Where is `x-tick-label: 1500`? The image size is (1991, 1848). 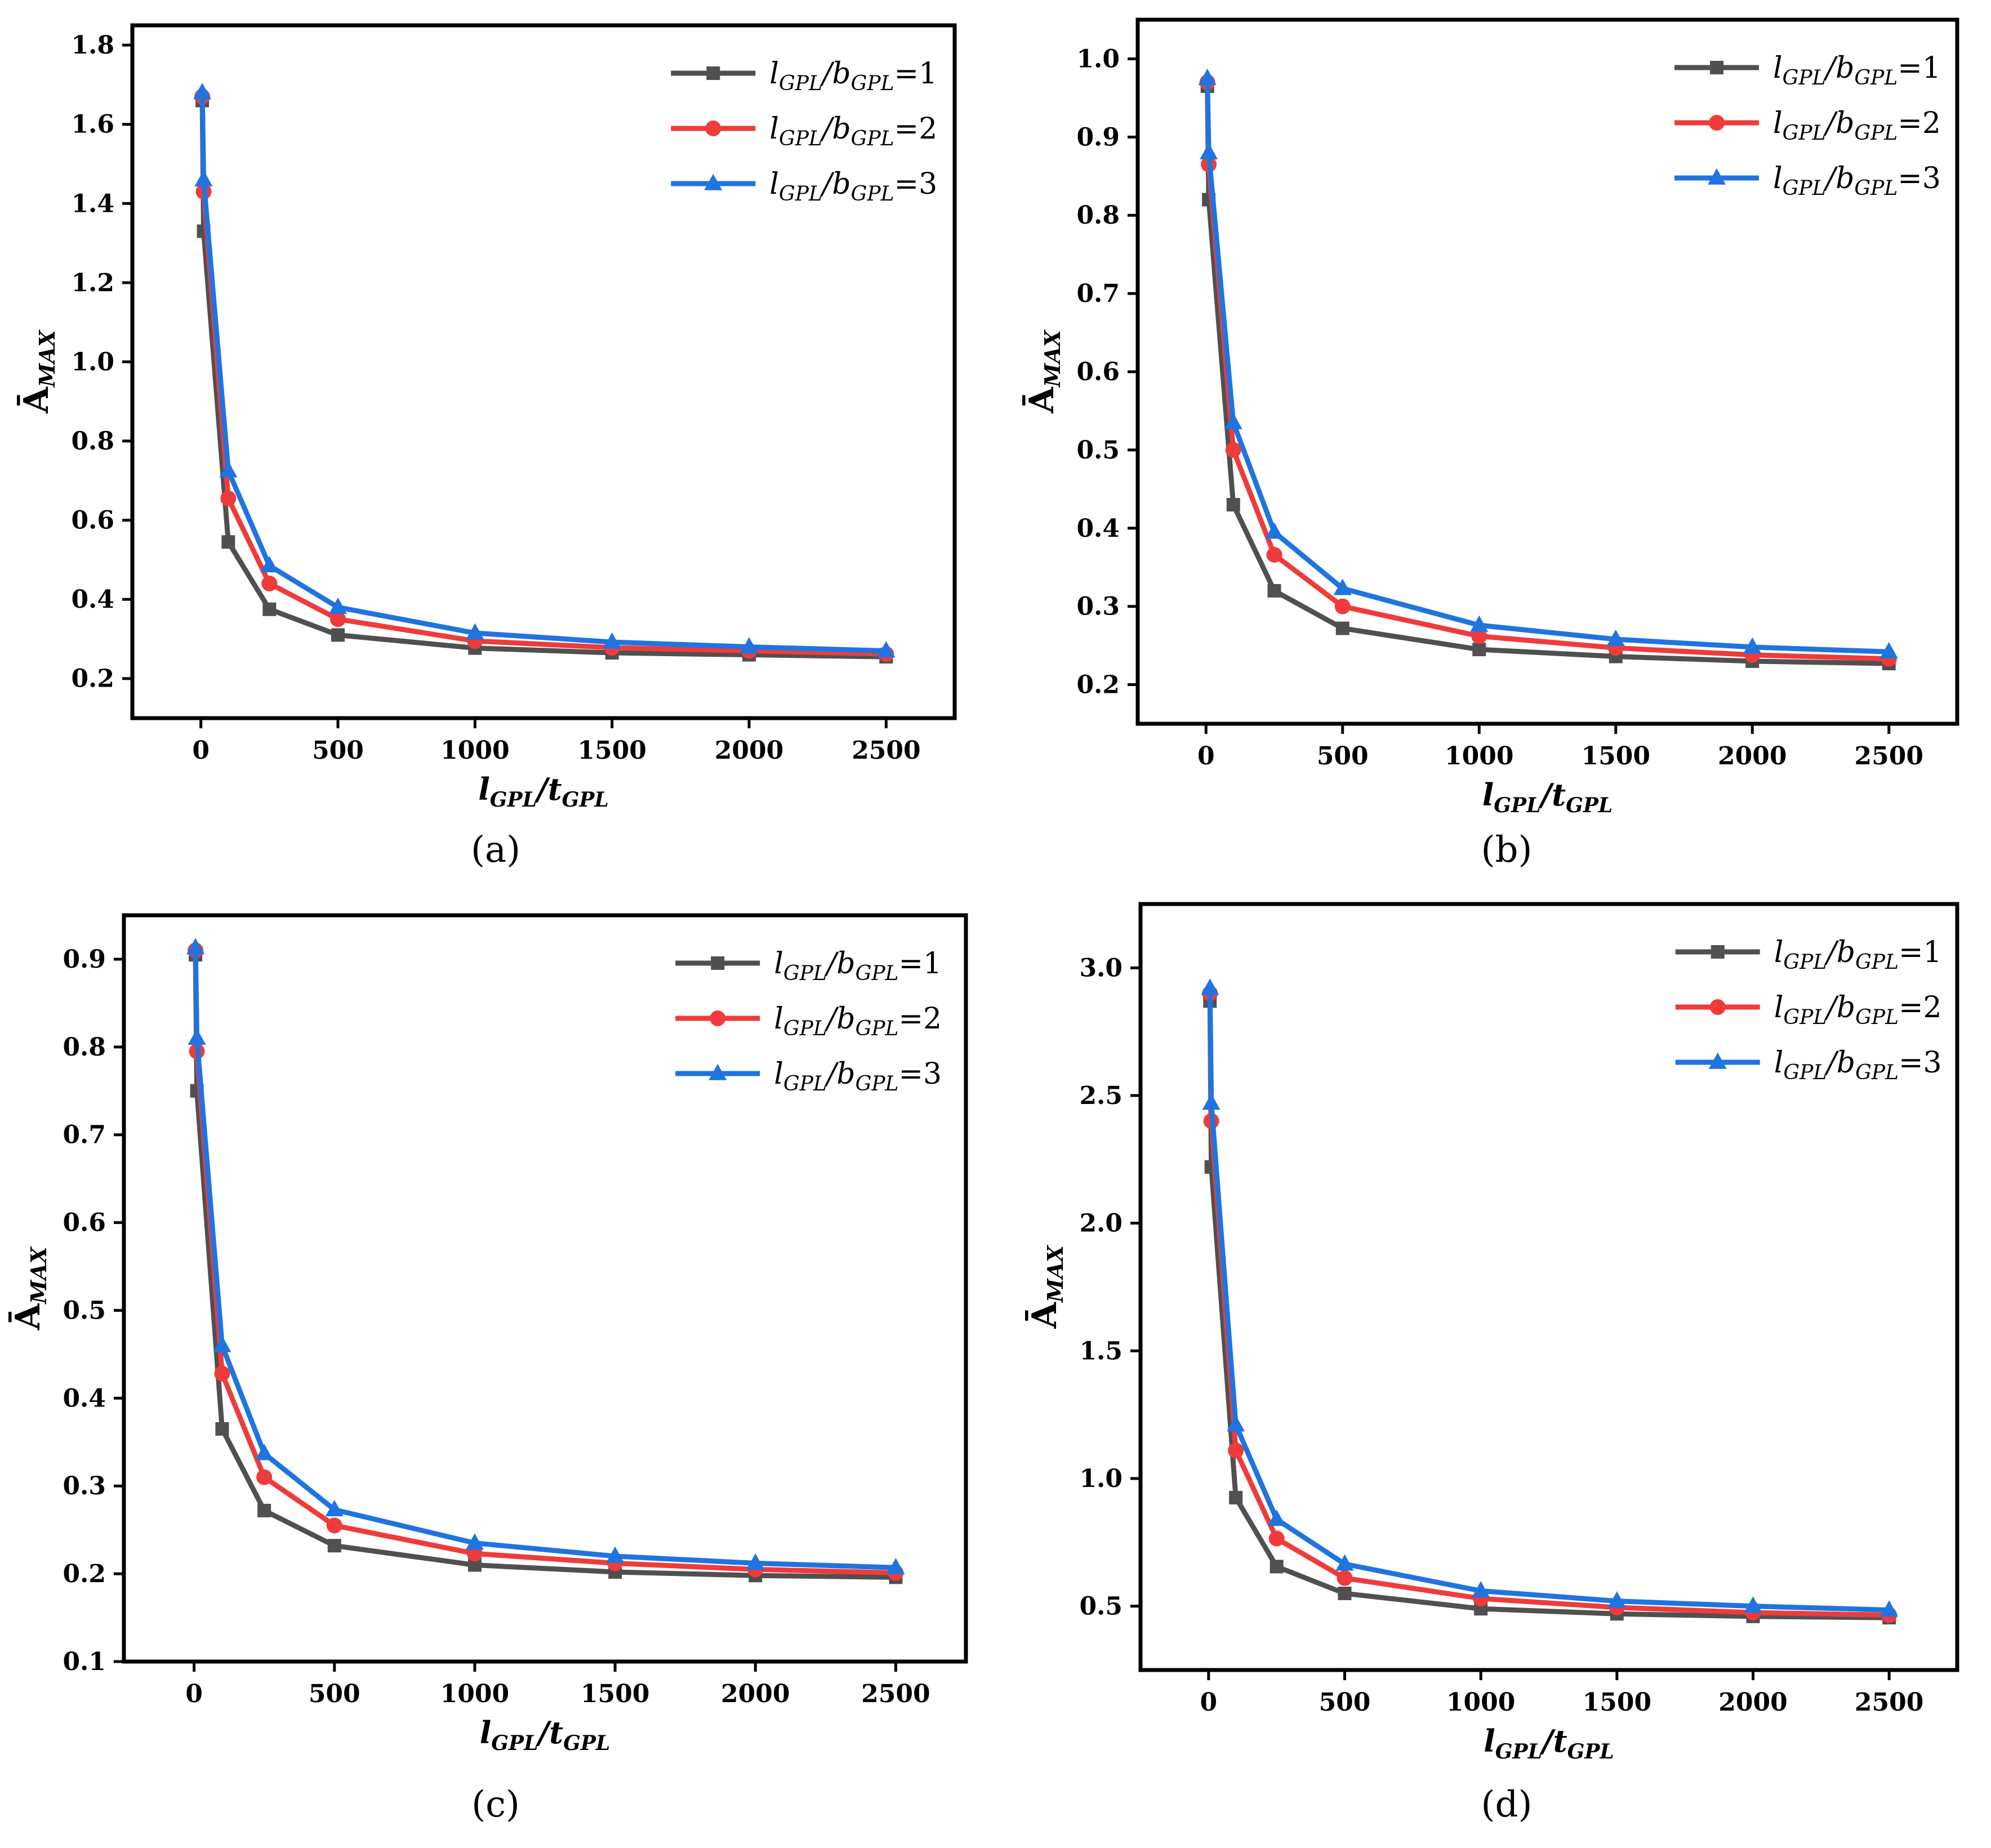
x-tick-label: 1500 is located at coordinates (1617, 1702).